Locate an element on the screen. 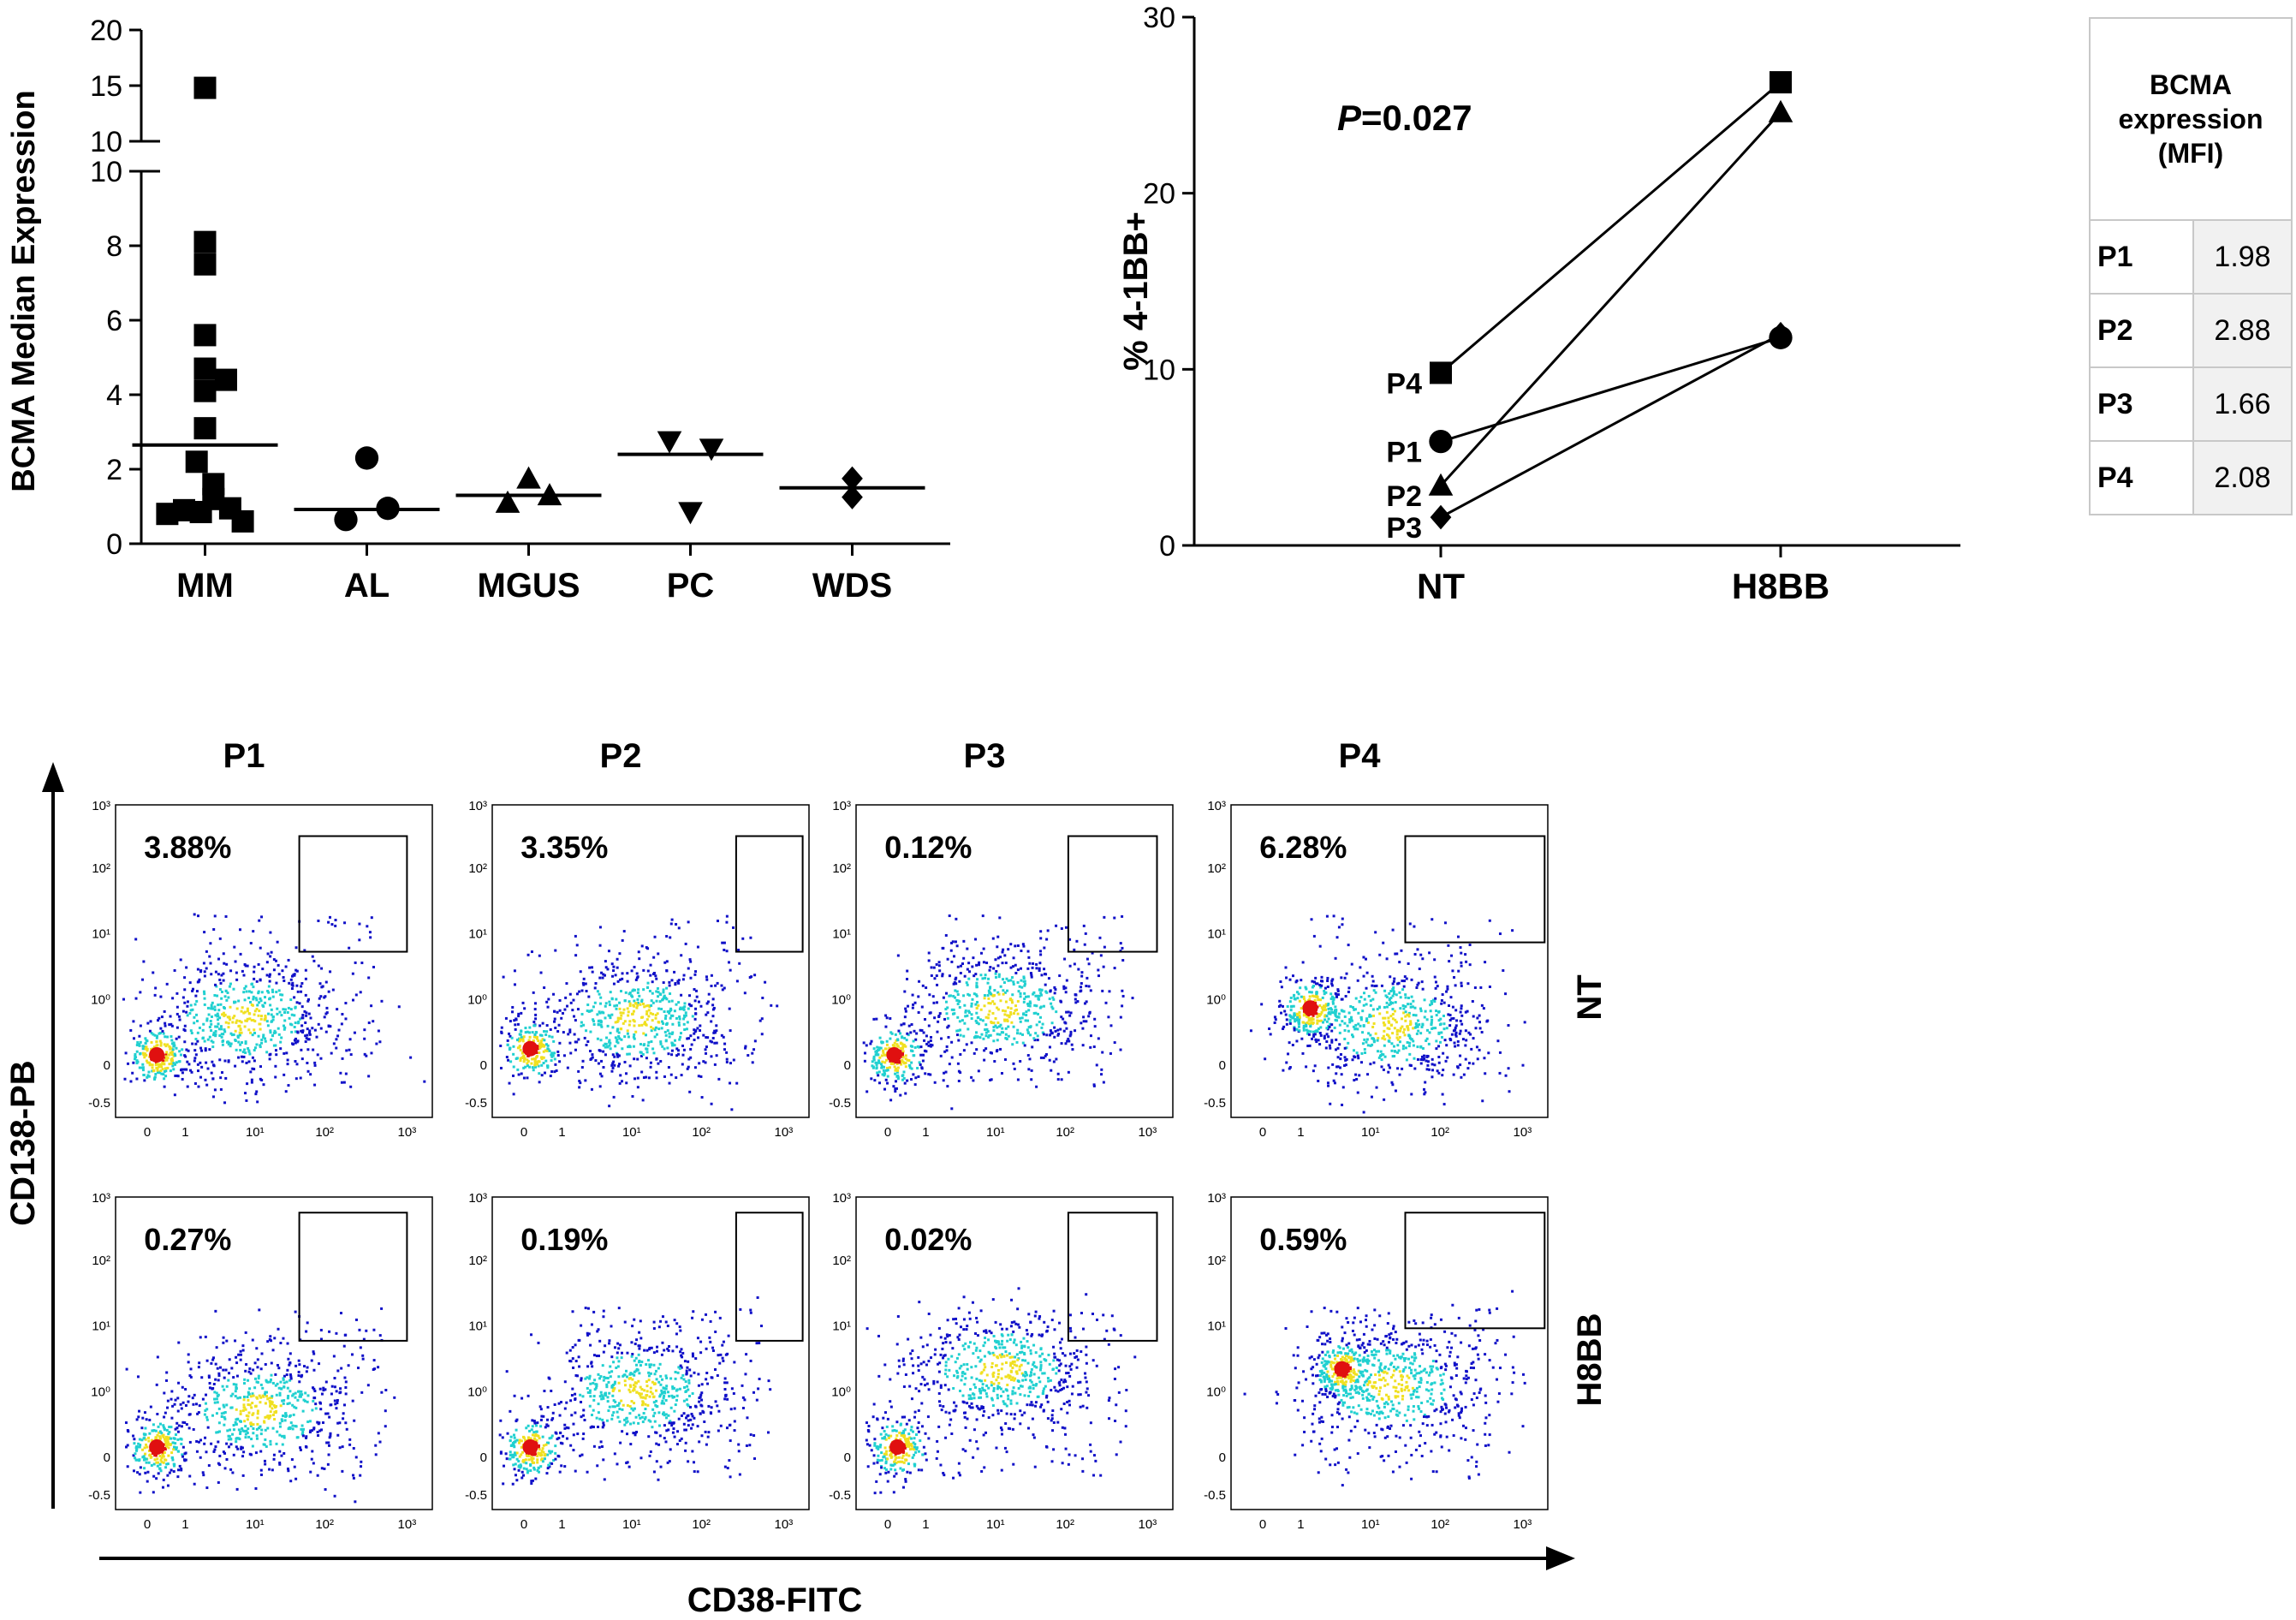 This screenshot has width=2296, height=1620. panel-y-tick-label: -0.5 is located at coordinates (99, 1103).